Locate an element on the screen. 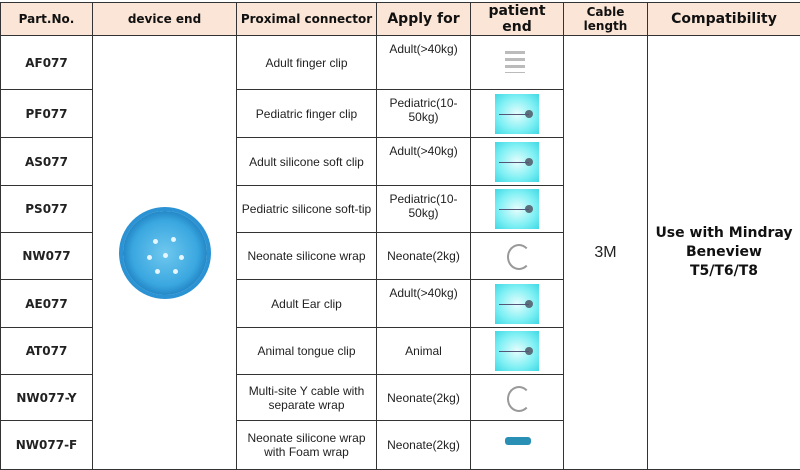 The width and height of the screenshot is (800, 470). proximal-connector: Adult finger clip is located at coordinates (307, 63).